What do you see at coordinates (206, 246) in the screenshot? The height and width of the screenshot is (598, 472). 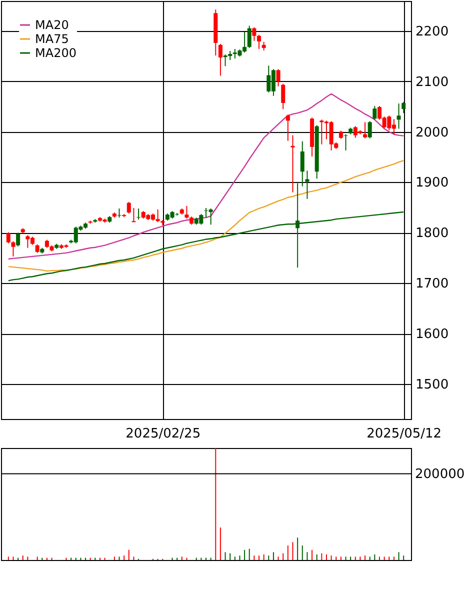 I see `line-series` at bounding box center [206, 246].